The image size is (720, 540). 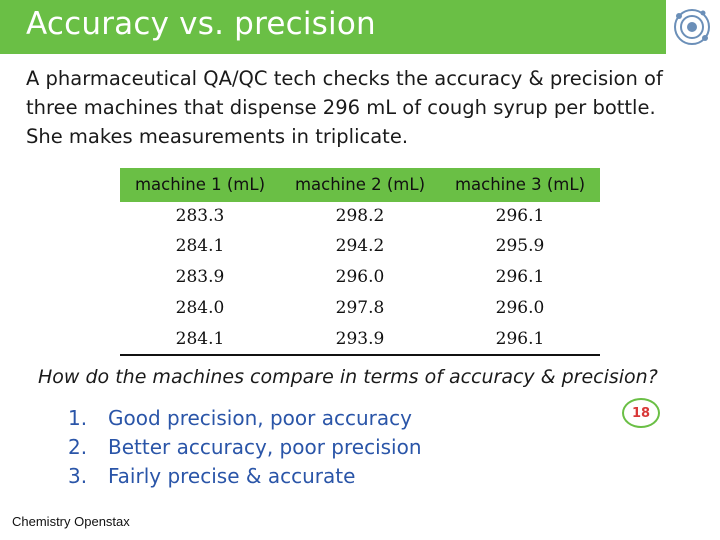 I want to click on page-number-badge: 18, so click(x=641, y=413).